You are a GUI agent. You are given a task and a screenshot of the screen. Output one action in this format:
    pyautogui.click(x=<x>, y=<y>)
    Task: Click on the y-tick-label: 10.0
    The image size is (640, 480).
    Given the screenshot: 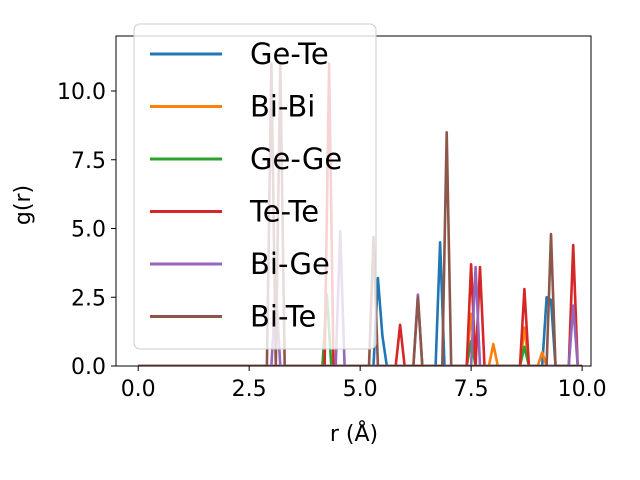 What is the action you would take?
    pyautogui.click(x=81, y=92)
    